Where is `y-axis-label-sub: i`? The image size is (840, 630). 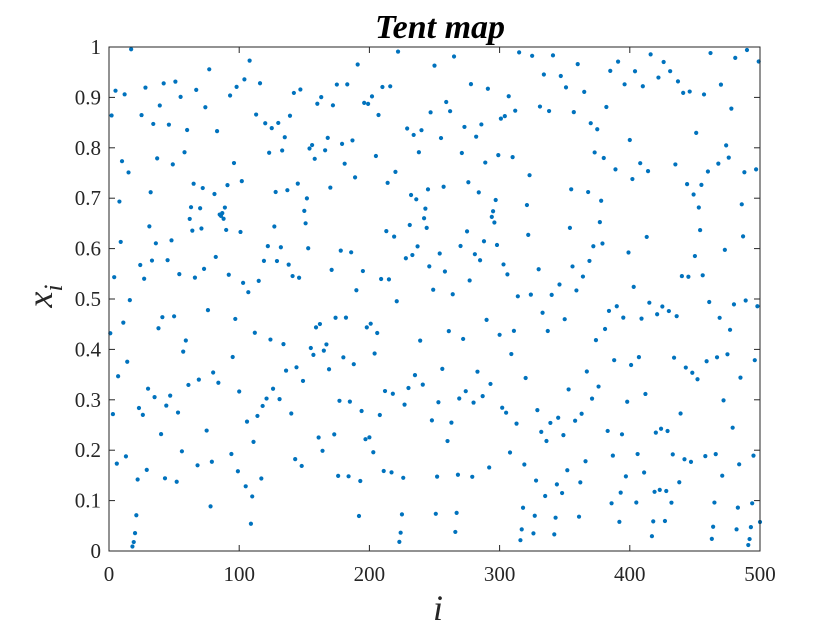
y-axis-label-sub: i is located at coordinates (53, 287).